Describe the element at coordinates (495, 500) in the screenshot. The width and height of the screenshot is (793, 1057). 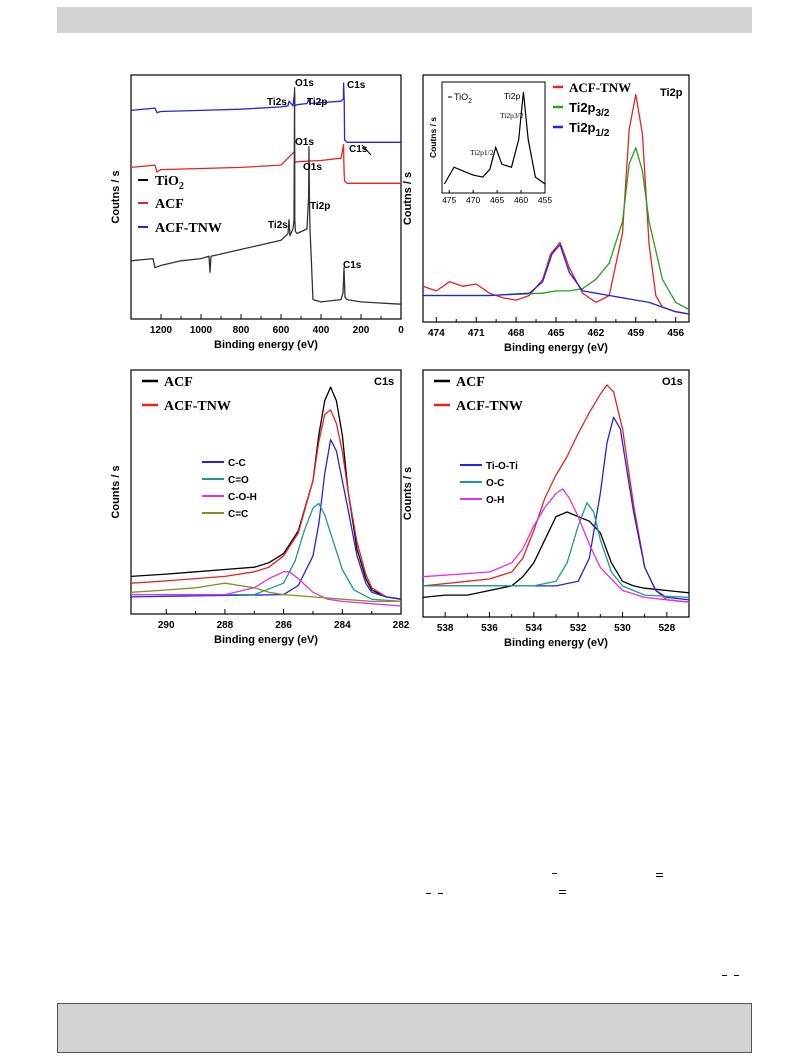
I see `component-legend-label-o-h: O-H` at that location.